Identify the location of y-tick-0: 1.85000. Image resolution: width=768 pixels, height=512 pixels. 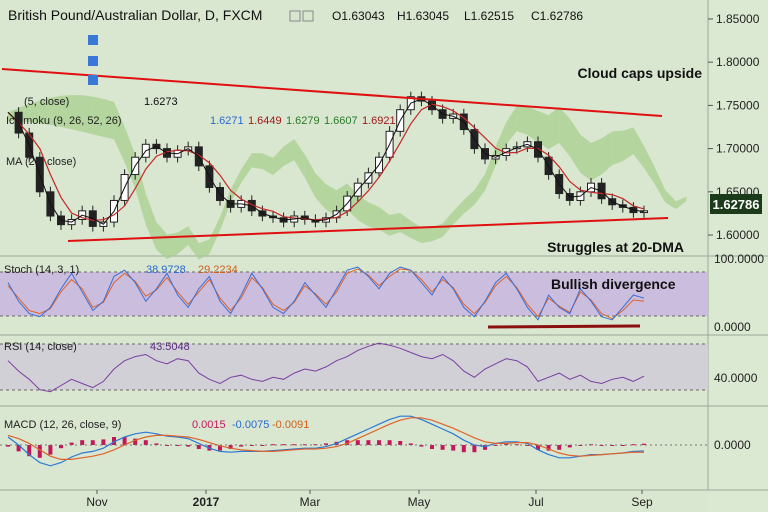
(738, 19).